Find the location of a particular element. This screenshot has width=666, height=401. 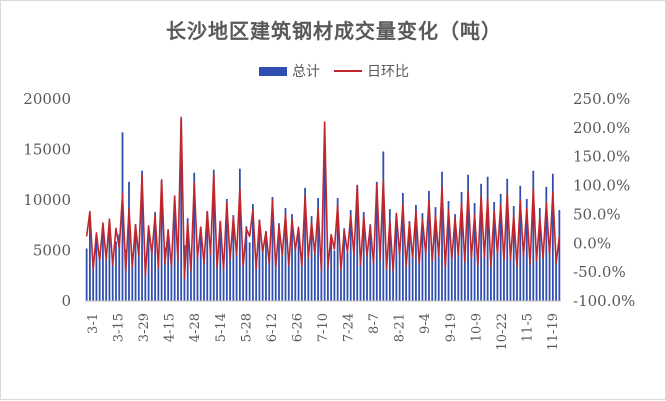

x-tick-label: 5-28 is located at coordinates (246, 327).